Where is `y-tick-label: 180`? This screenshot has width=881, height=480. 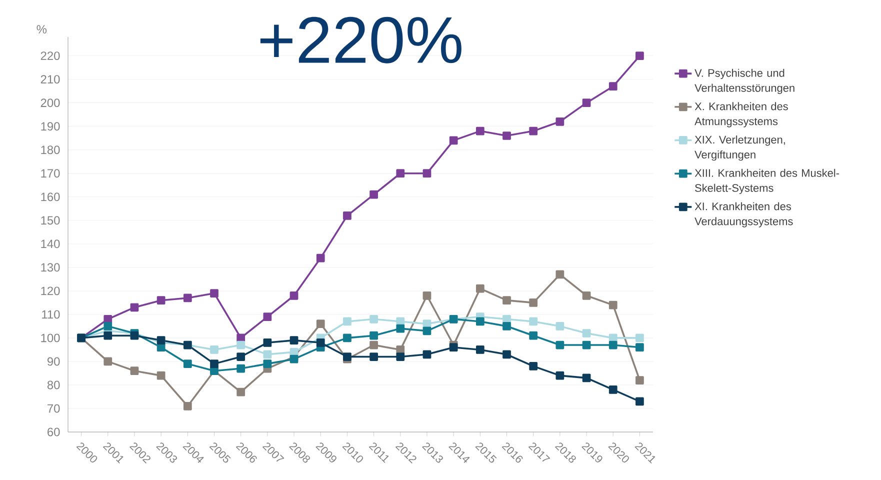 y-tick-label: 180 is located at coordinates (50, 150).